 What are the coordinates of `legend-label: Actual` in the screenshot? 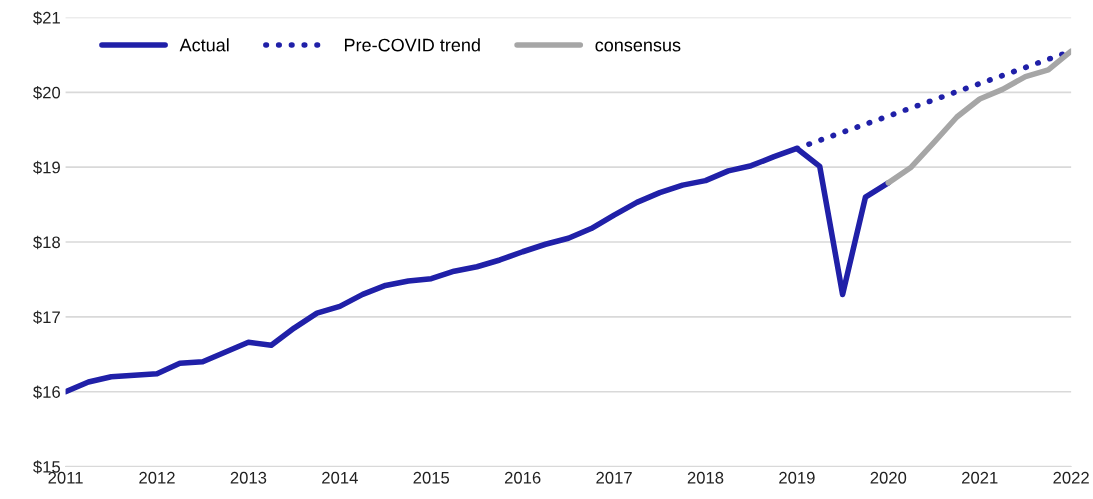 It's located at (204, 45).